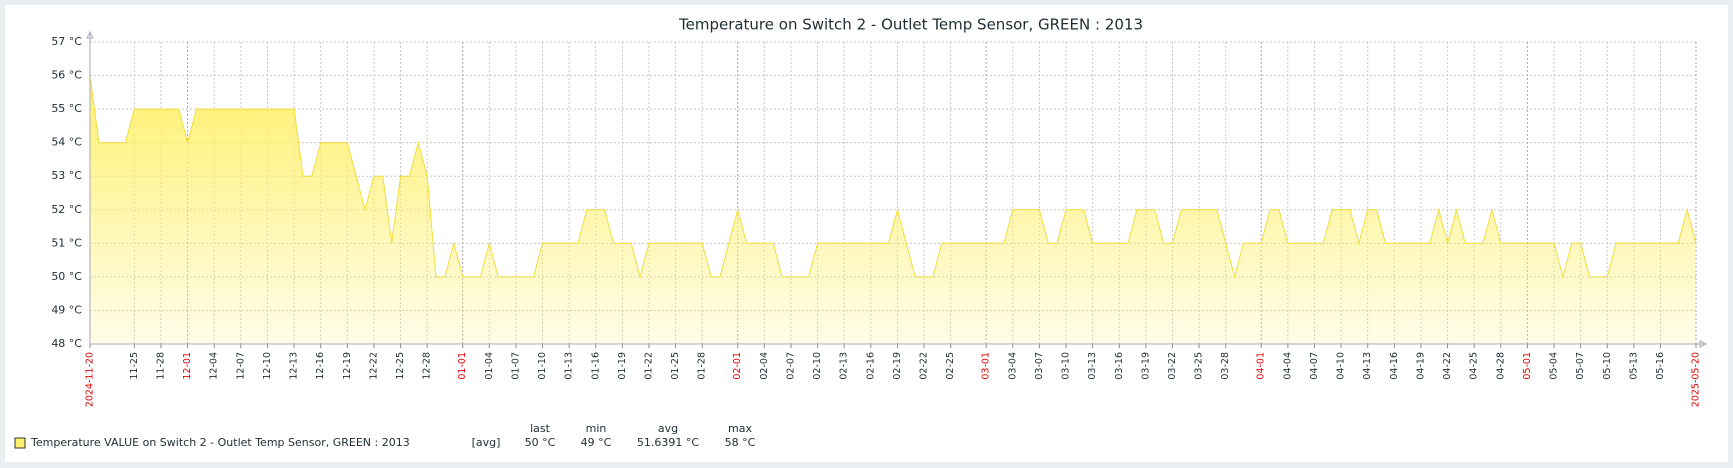 The width and height of the screenshot is (1733, 468). What do you see at coordinates (1039, 366) in the screenshot?
I see `x-tick-label: 03-07` at bounding box center [1039, 366].